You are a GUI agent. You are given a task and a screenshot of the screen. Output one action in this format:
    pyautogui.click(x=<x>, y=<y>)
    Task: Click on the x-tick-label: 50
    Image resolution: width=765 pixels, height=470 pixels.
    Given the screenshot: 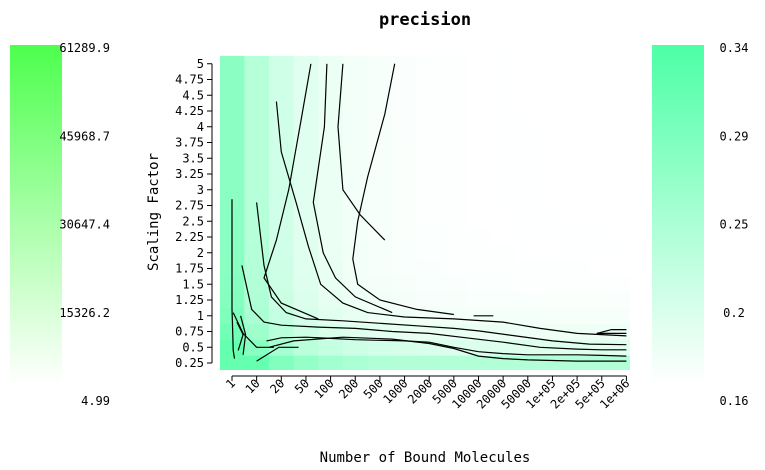 What is the action you would take?
    pyautogui.click(x=302, y=386)
    